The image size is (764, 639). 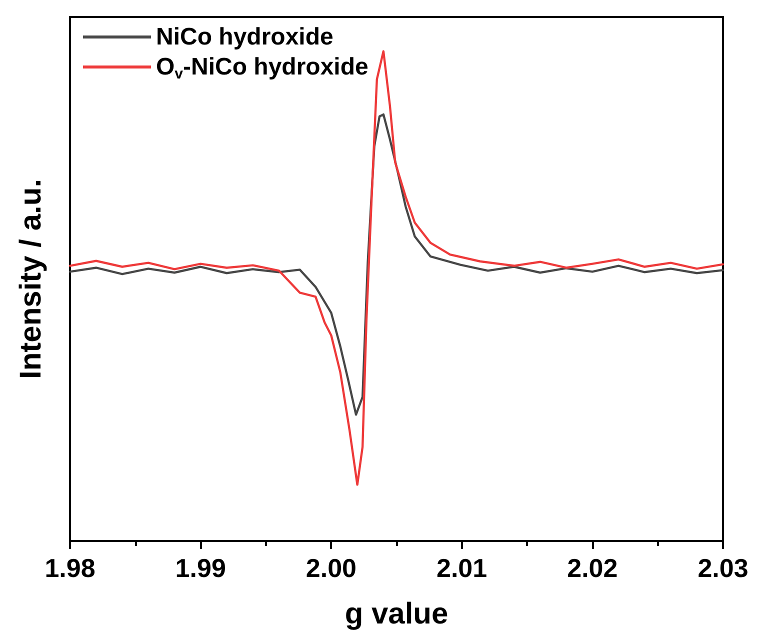 I want to click on legend-label: NiCo hydroxide, so click(x=245, y=37).